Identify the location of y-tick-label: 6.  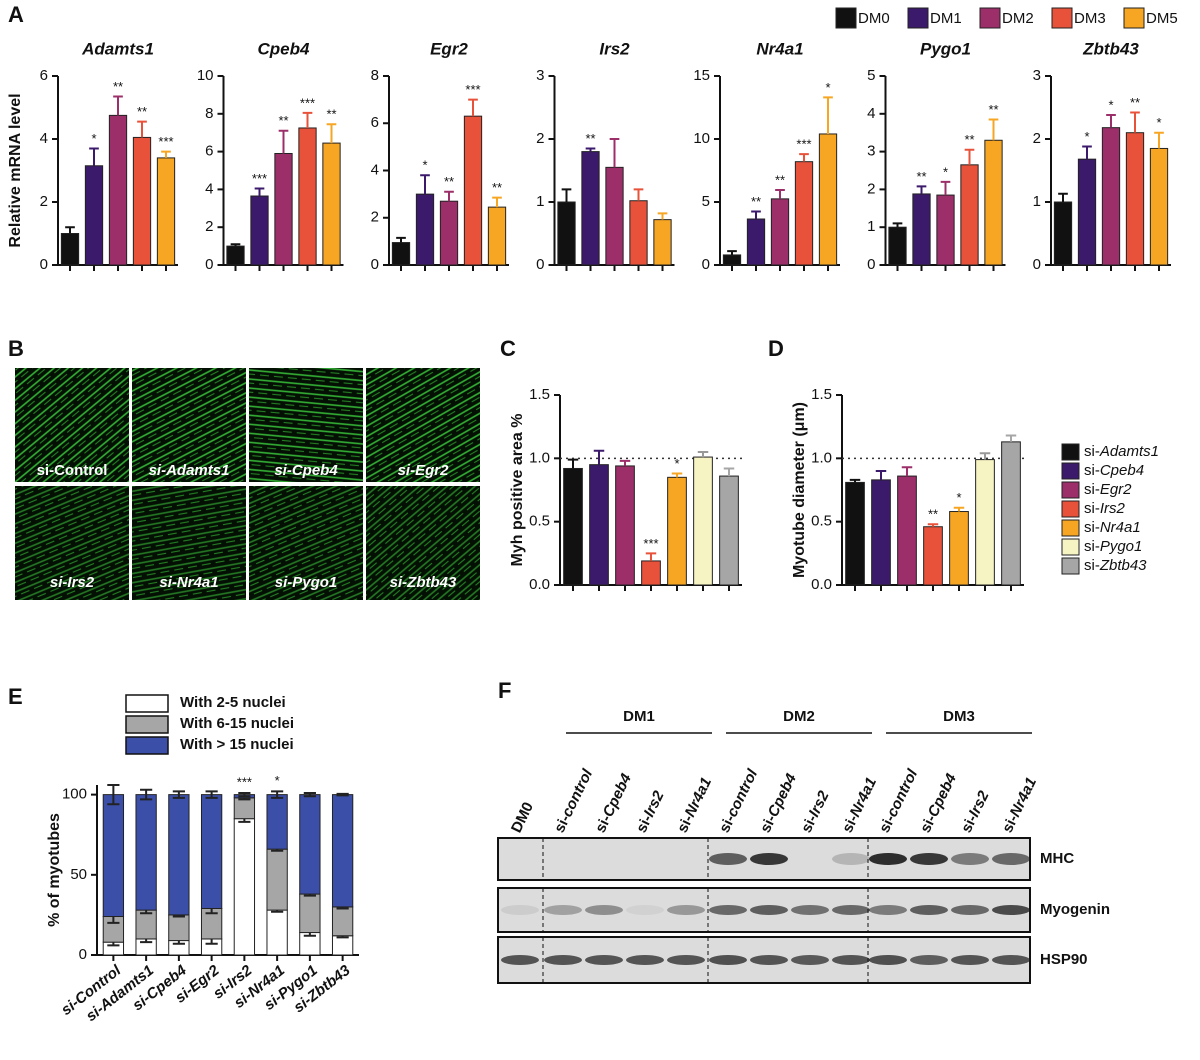
(44, 75).